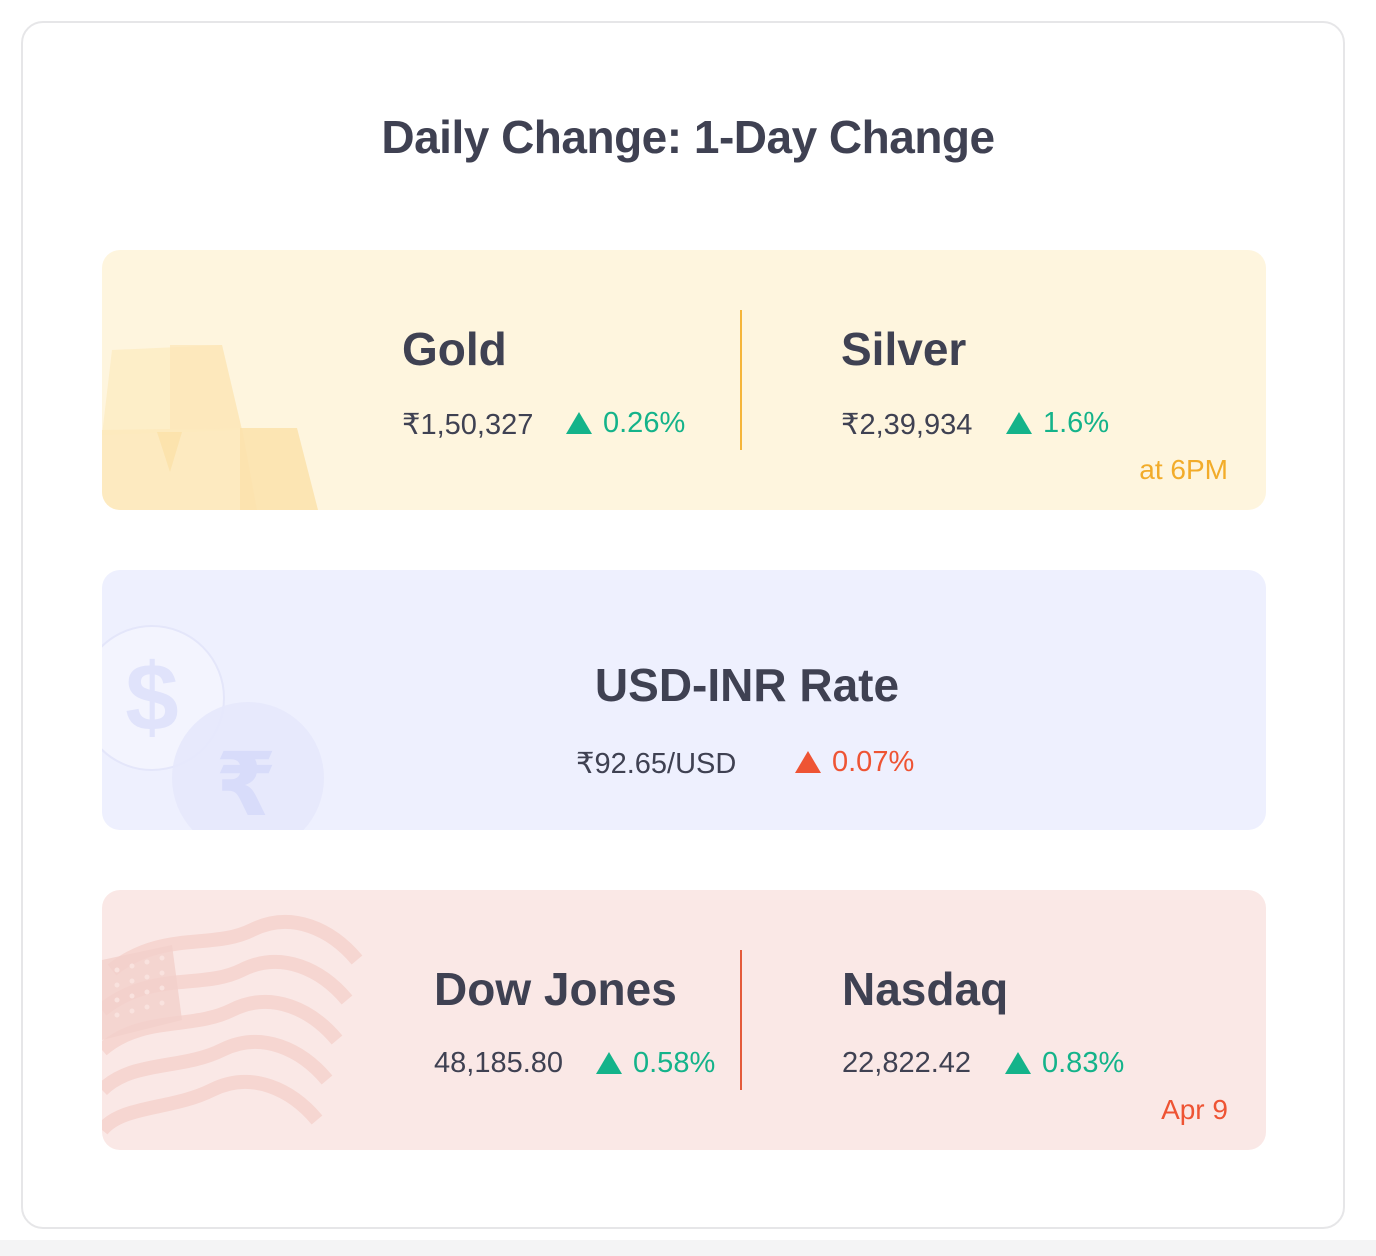 Image resolution: width=1376 pixels, height=1256 pixels. What do you see at coordinates (468, 425) in the screenshot?
I see `gold-price: ₹1,50,327` at bounding box center [468, 425].